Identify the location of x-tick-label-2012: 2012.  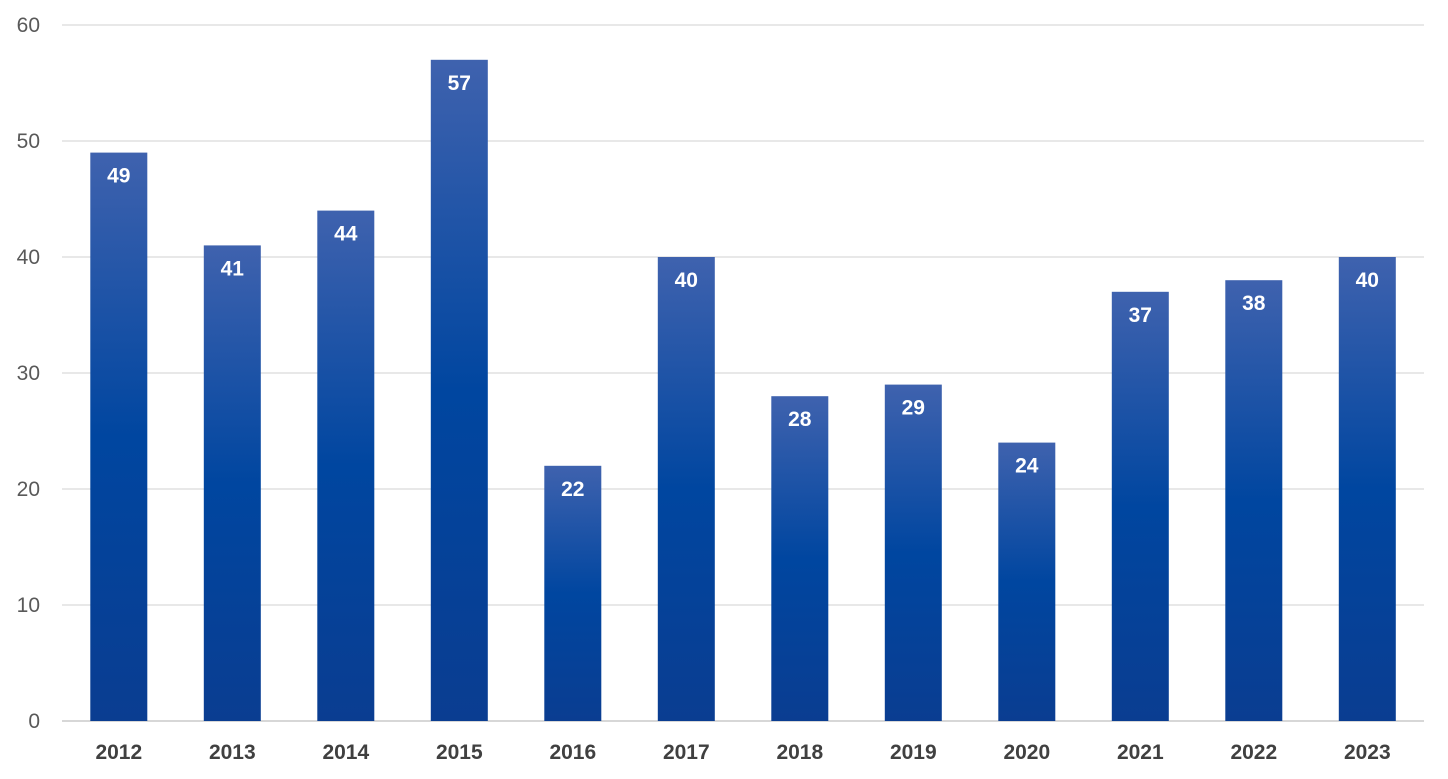
(118, 752).